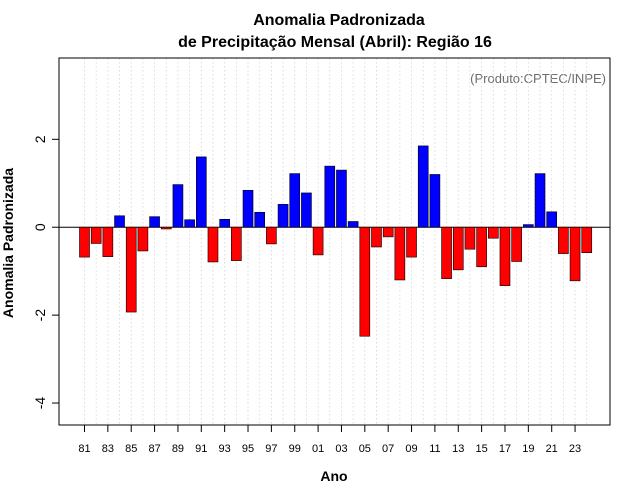  Describe the element at coordinates (40, 227) in the screenshot. I see `y-tick-label: 0` at that location.